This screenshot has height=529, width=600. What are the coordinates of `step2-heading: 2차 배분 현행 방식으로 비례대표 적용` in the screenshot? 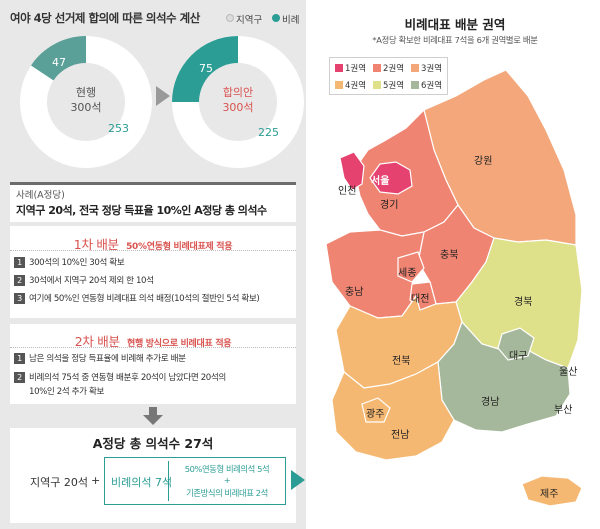 It's located at (153, 340).